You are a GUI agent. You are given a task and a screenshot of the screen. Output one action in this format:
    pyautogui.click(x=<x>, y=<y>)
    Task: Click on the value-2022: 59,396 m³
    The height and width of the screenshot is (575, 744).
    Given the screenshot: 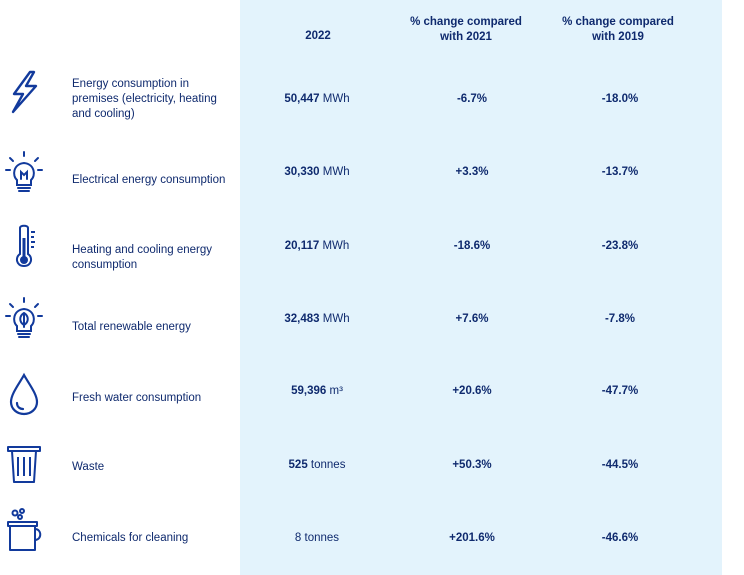 What is the action you would take?
    pyautogui.click(x=317, y=391)
    